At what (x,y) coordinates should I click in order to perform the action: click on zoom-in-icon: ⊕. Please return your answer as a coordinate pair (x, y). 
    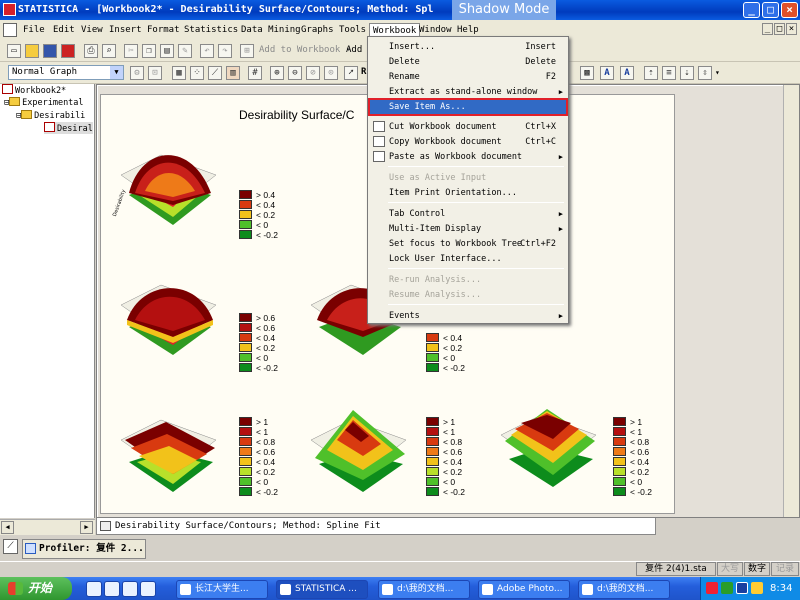
    Looking at the image, I should click on (277, 73).